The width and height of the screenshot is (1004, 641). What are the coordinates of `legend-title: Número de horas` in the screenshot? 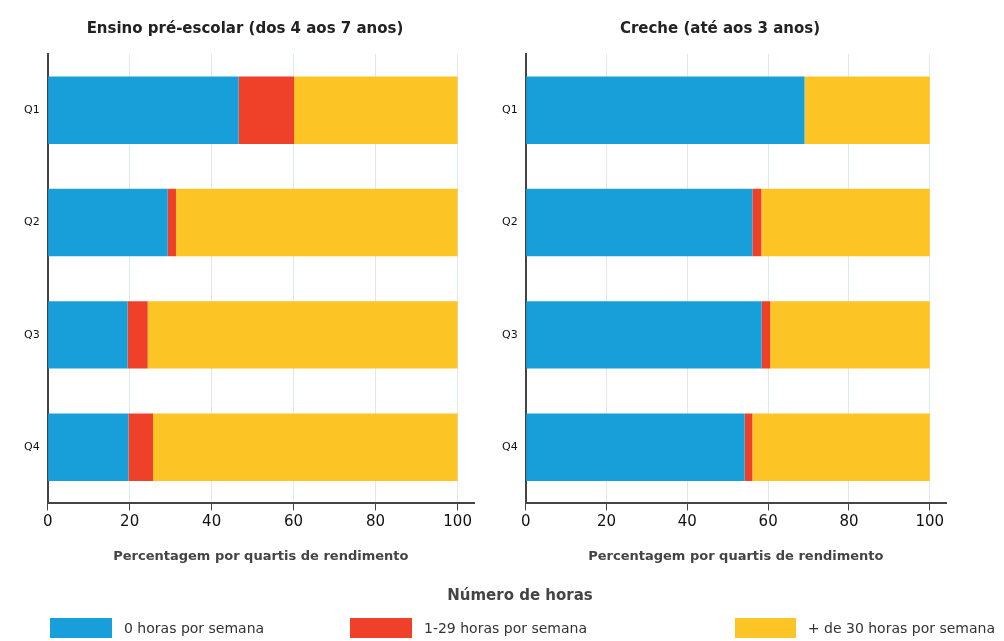 It's located at (520, 595).